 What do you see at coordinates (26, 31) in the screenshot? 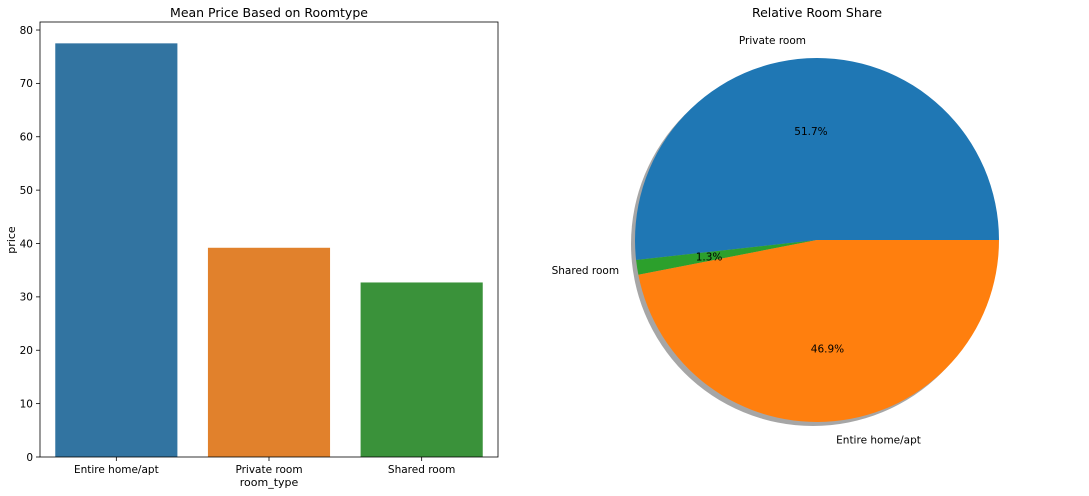
I see `y-tick-label: 80` at bounding box center [26, 31].